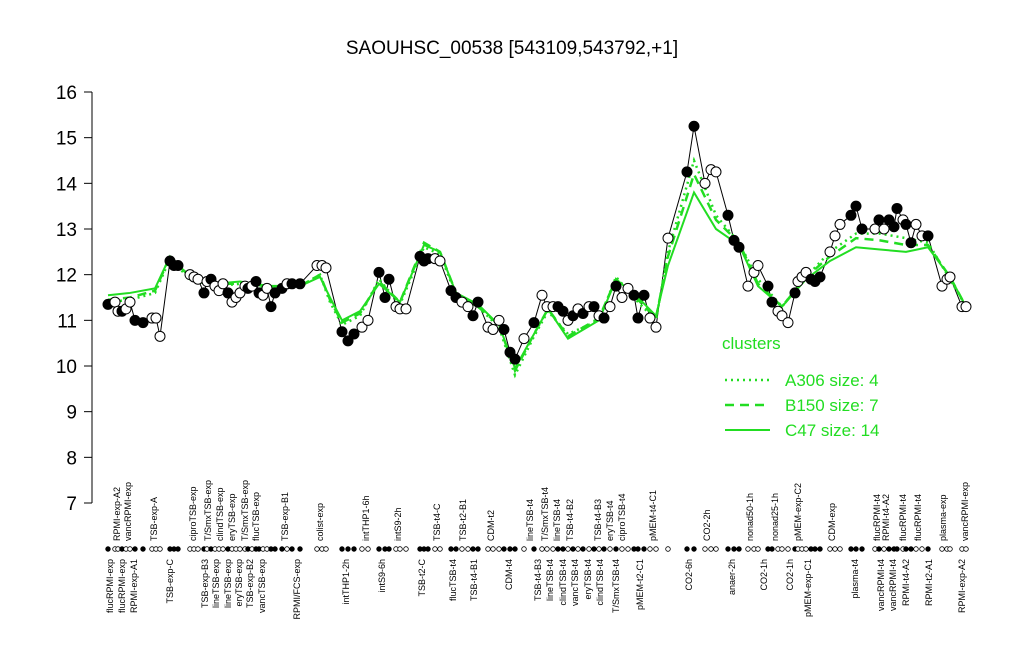 The image size is (1024, 645). What do you see at coordinates (512, 48) in the screenshot?
I see `chart-title: SAOUHSC_00538 [543109,543792,+1]` at bounding box center [512, 48].